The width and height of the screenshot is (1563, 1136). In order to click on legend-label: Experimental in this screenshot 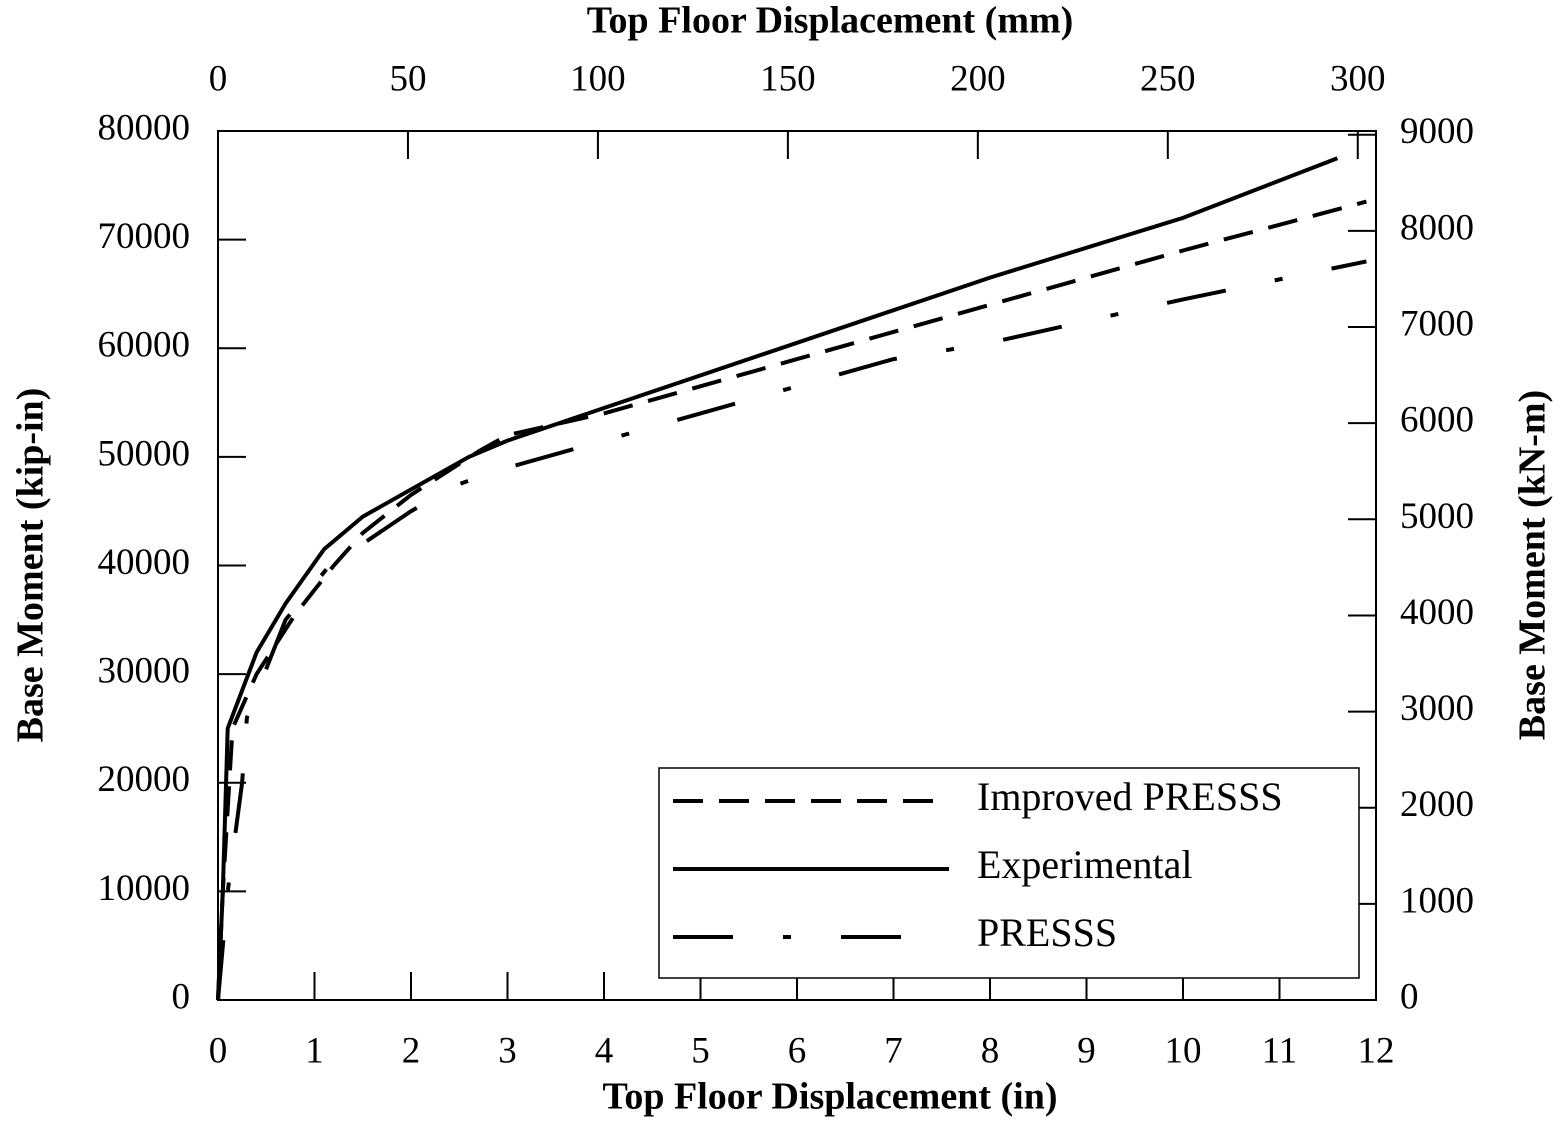, I will do `click(1084, 864)`.